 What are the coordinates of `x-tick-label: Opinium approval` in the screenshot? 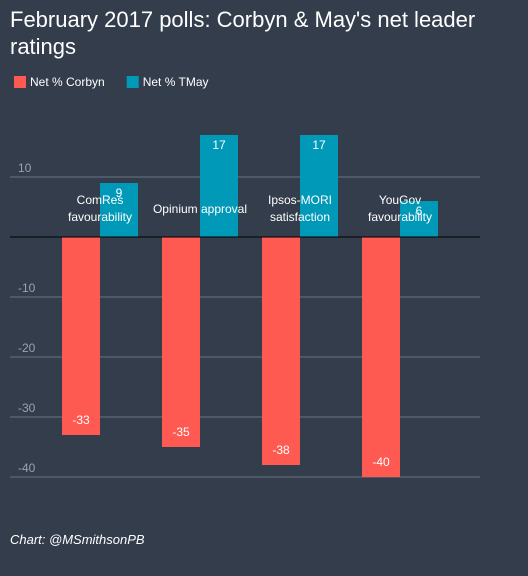 It's located at (200, 208).